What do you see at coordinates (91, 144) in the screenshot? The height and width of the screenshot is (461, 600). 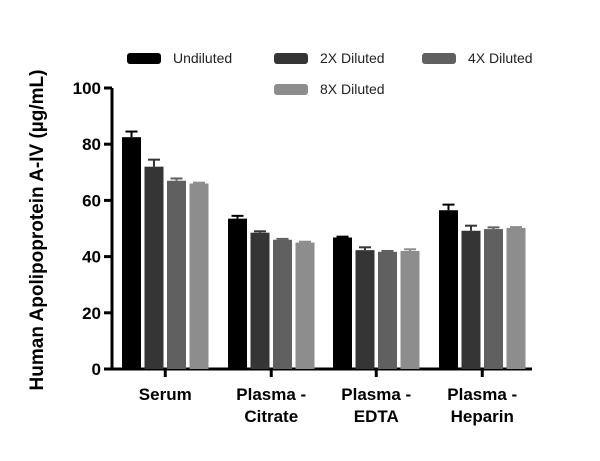 I see `y-tick-label: 80` at bounding box center [91, 144].